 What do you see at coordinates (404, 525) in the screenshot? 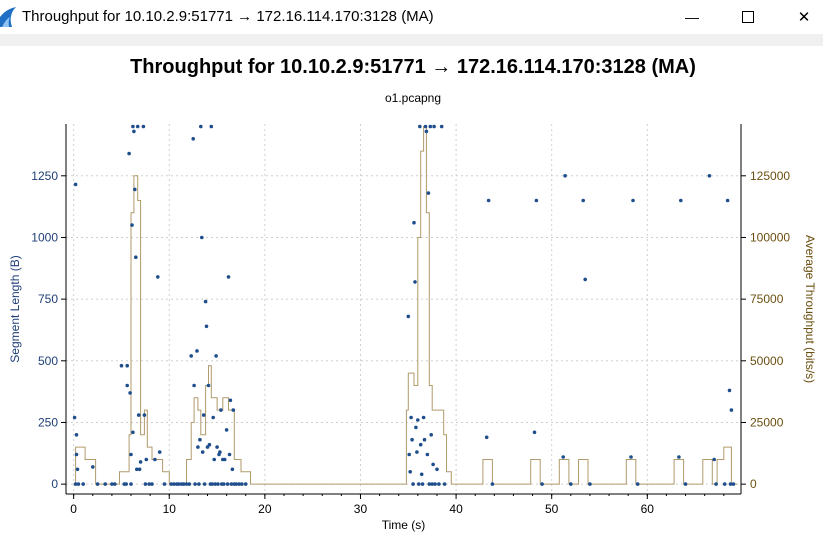
I see `x-axis-label: Time (s)` at bounding box center [404, 525].